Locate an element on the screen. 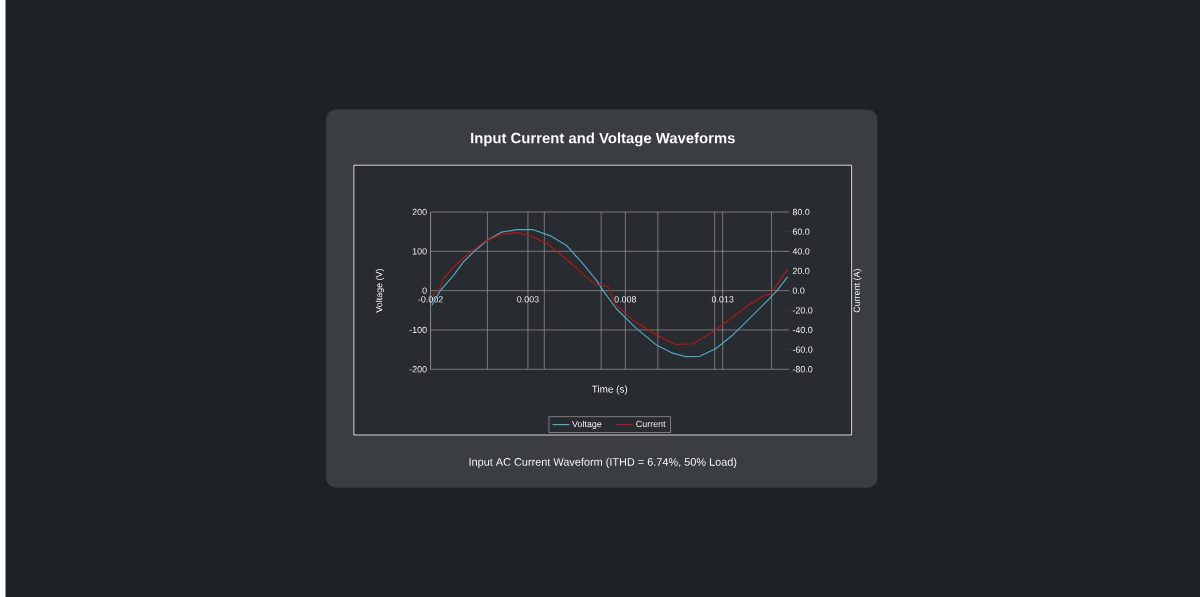 The width and height of the screenshot is (1200, 597). x-axis-title: Time (s) is located at coordinates (609, 390).